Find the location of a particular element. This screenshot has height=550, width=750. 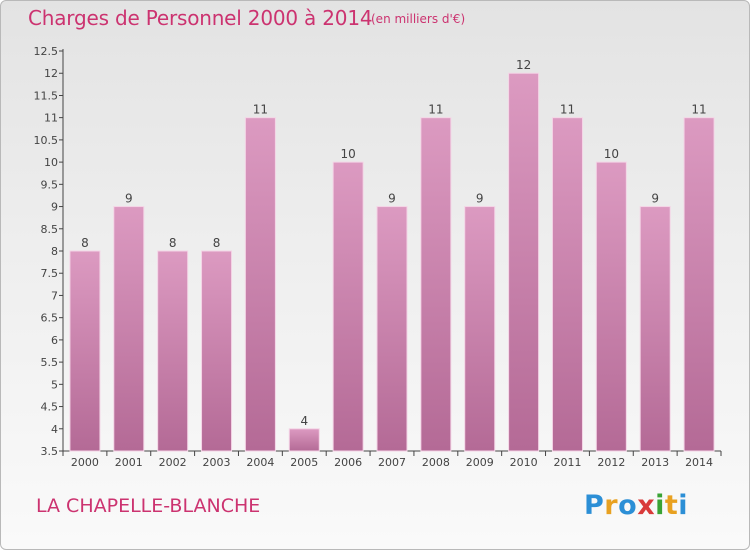

y-tick-label: 11.5 is located at coordinates (46, 95).